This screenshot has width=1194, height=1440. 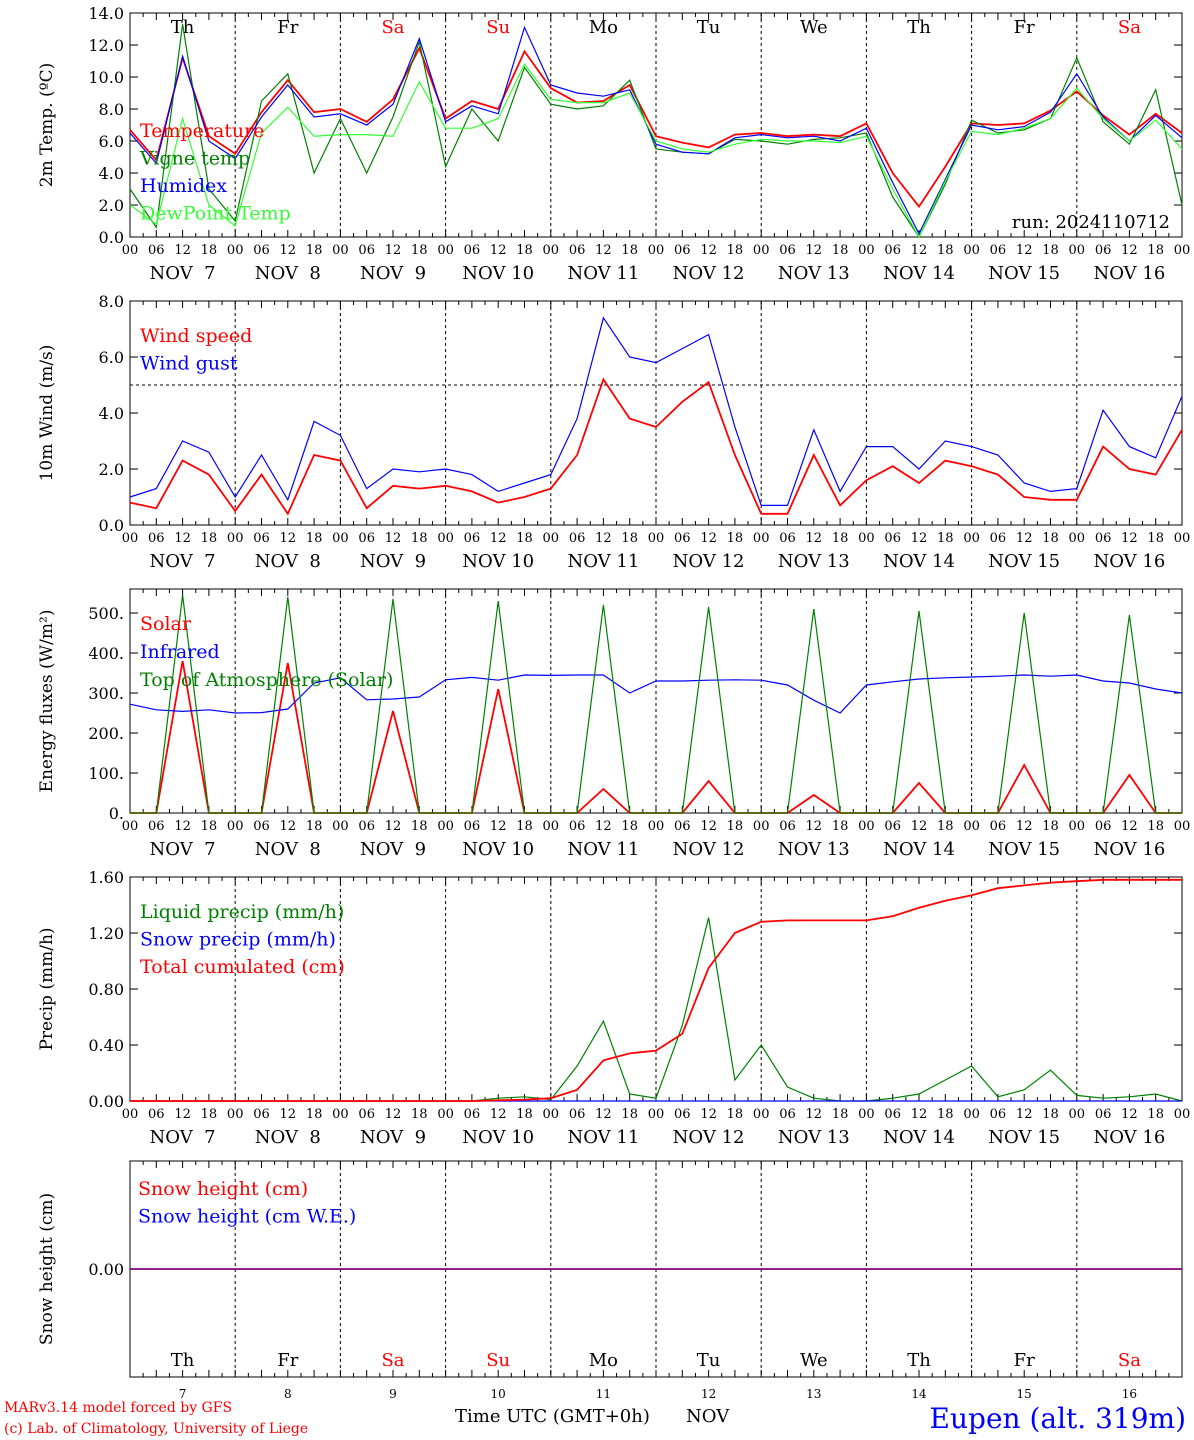 I want to click on y-tick-label: 2.0, so click(x=111, y=205).